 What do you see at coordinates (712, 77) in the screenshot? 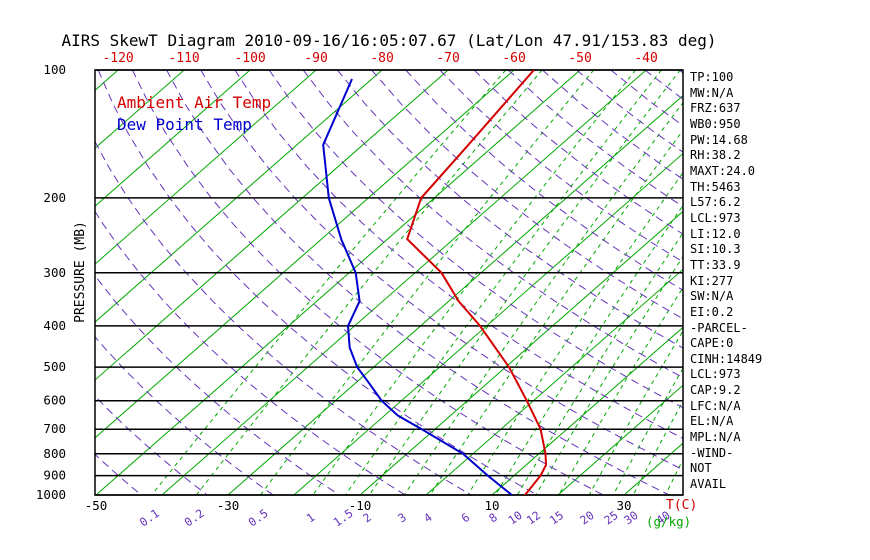
I see `stat-line: TP:100` at bounding box center [712, 77].